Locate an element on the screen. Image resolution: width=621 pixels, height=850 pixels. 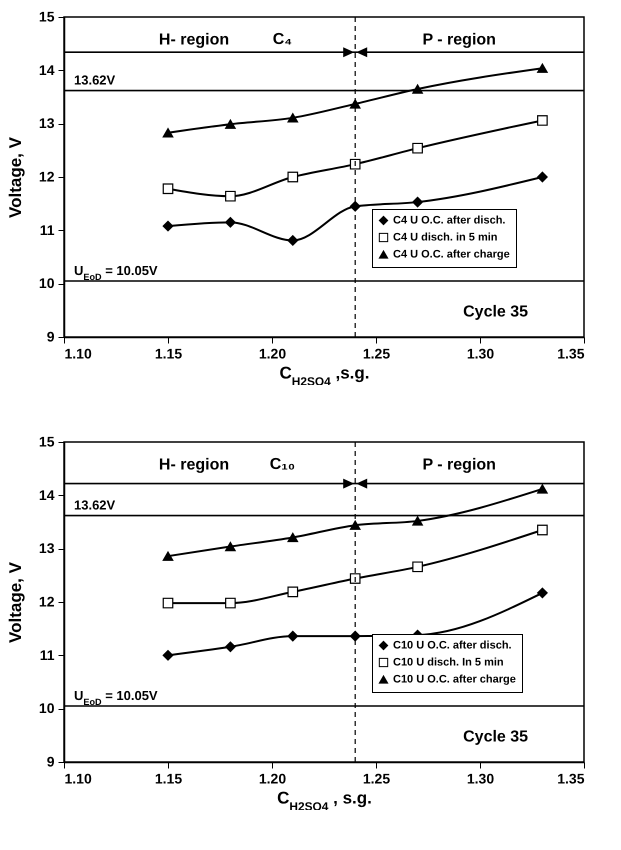
legend-label: C10 U O.C. after disch. is located at coordinates (452, 646).